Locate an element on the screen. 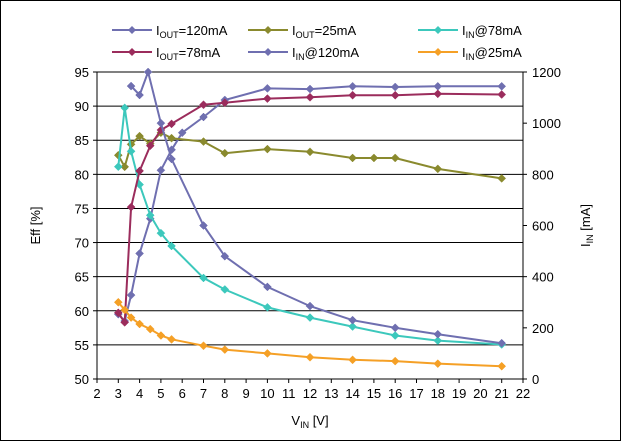 Image resolution: width=621 pixels, height=441 pixels. legend-item-6: IIN@25mA is located at coordinates (470, 53).